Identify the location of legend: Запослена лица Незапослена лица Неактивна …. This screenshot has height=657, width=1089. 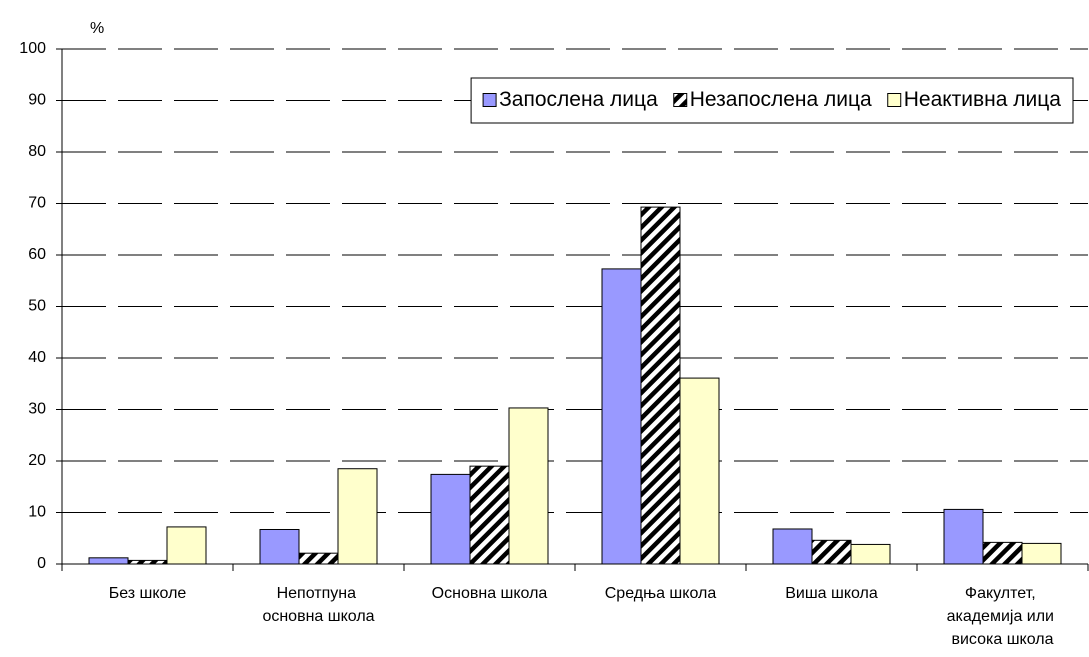
(772, 100).